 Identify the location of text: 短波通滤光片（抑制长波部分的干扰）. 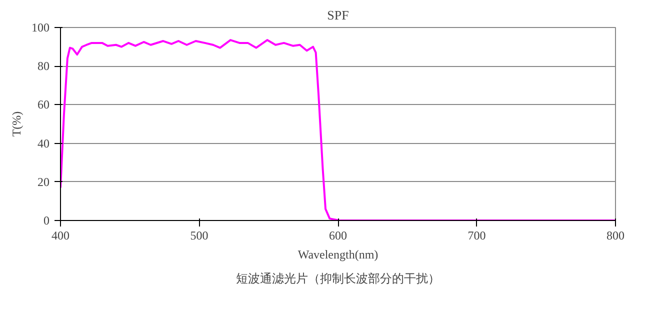
(338, 279).